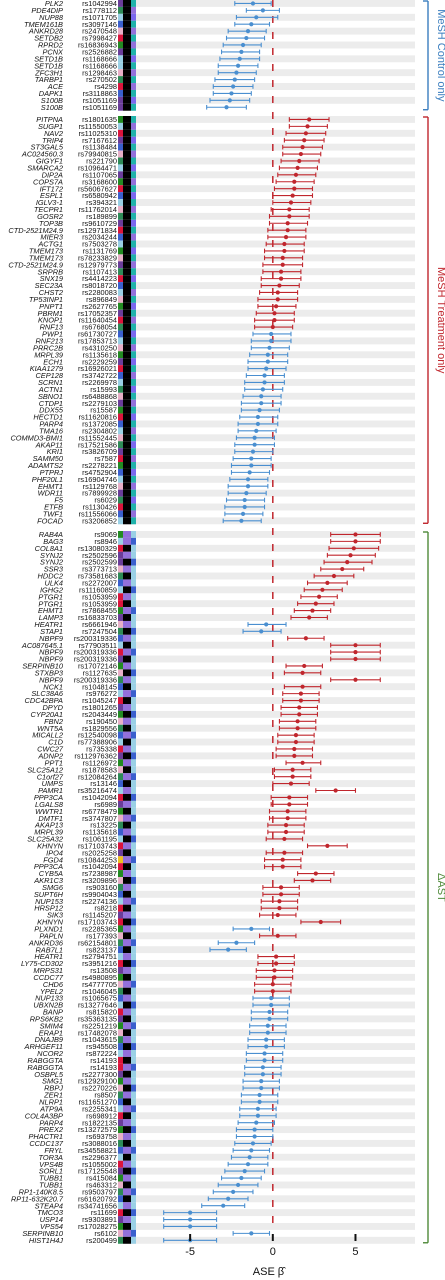 This screenshot has height=1280, width=445. Describe the element at coordinates (105, 500) in the screenshot. I see `snp-label: rs6029` at that location.